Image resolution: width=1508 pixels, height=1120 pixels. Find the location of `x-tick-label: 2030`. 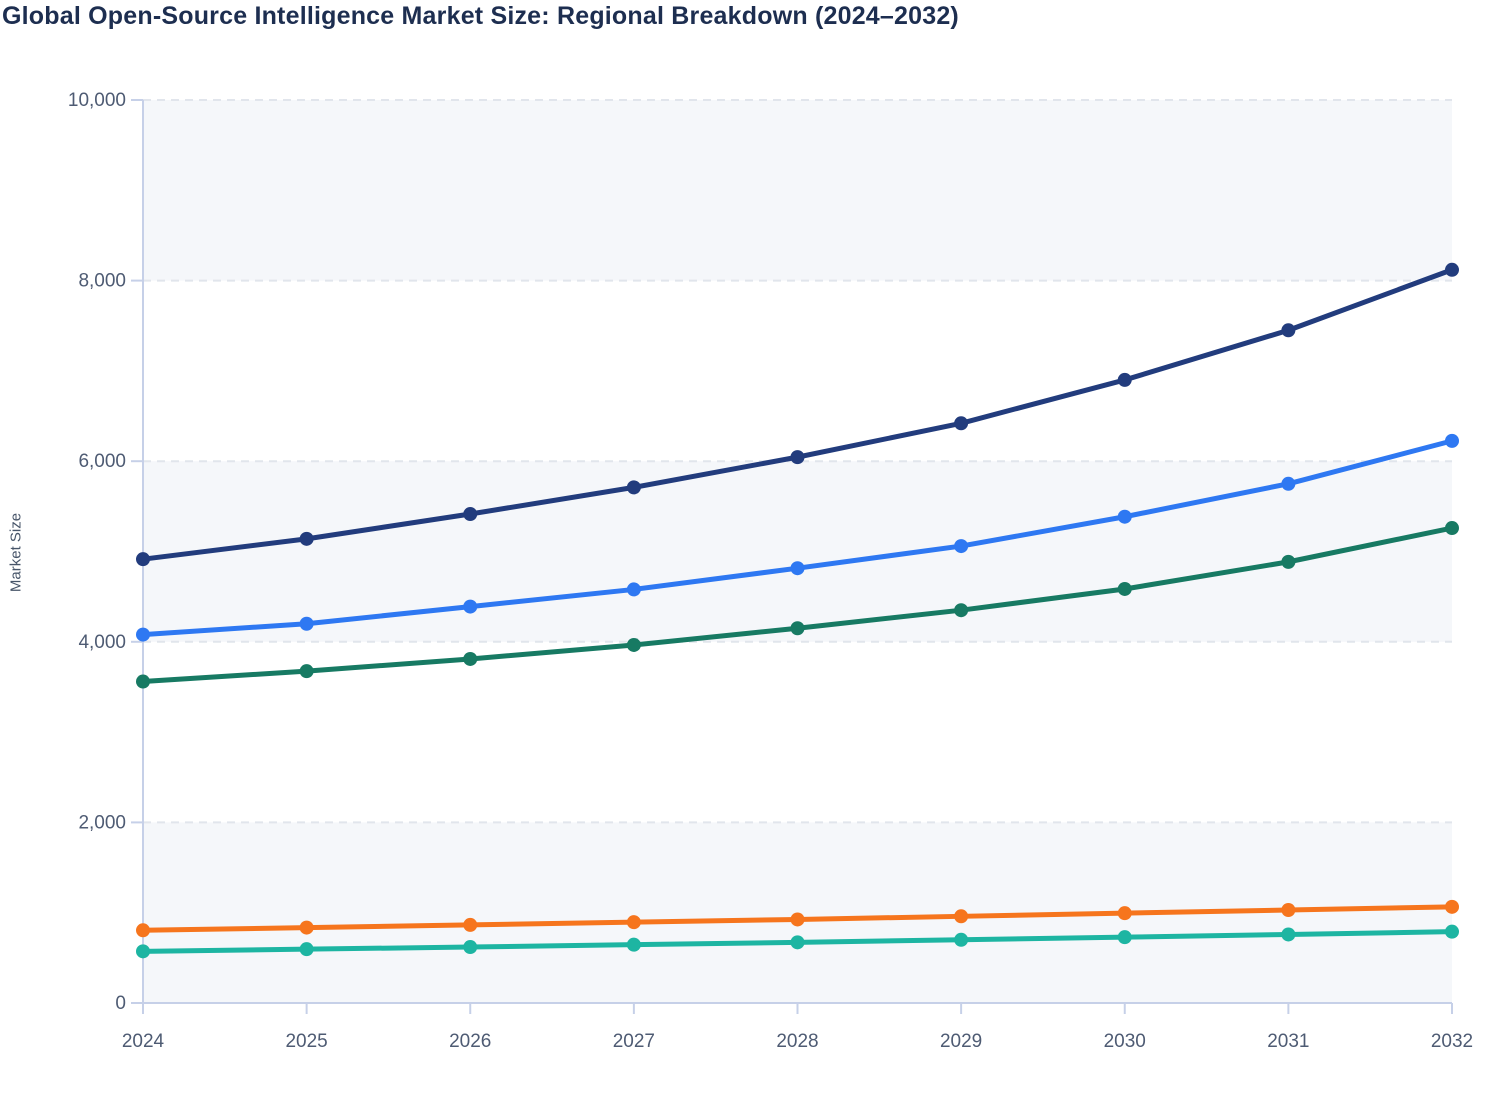

x-tick-label: 2030 is located at coordinates (1125, 1041).